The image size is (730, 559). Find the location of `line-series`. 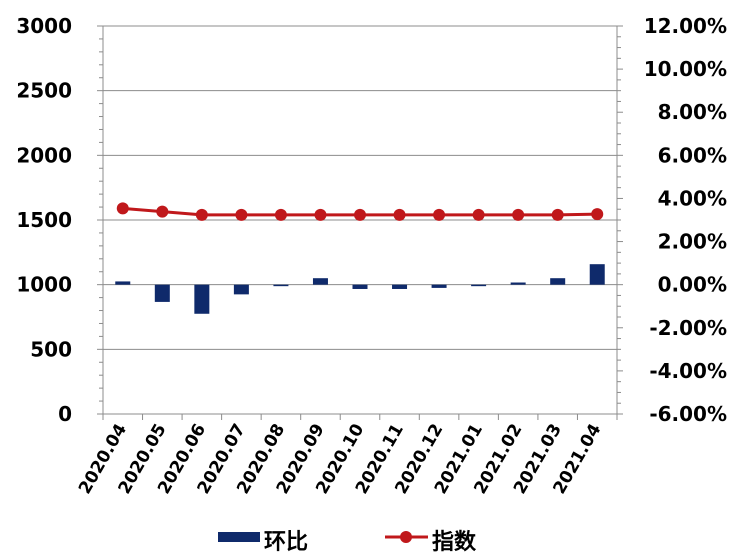

line-series is located at coordinates (360, 211).